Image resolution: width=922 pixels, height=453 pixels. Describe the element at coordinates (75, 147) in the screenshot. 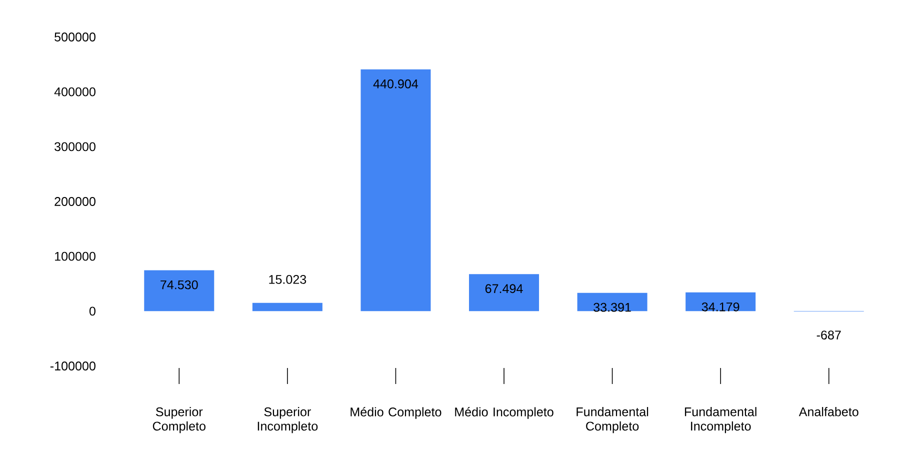

I see `y-tick-label: 300000` at that location.